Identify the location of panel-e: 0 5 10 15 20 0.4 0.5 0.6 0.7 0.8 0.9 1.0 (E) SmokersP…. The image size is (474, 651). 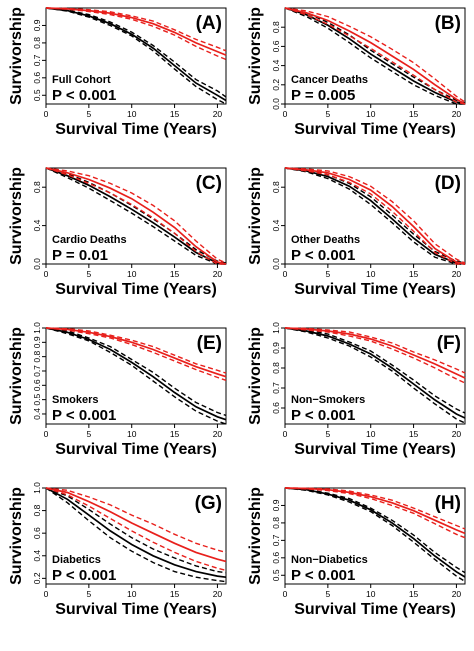
(117, 390).